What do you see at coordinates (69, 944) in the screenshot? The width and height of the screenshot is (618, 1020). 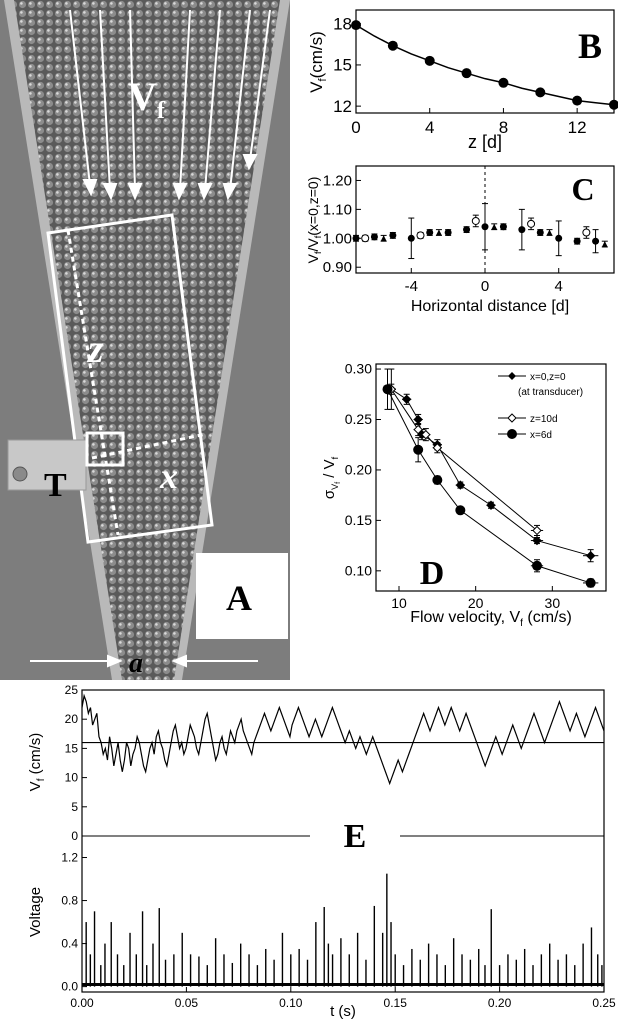 I see `chart-e-bottom-ytick-label: 0.4` at bounding box center [69, 944].